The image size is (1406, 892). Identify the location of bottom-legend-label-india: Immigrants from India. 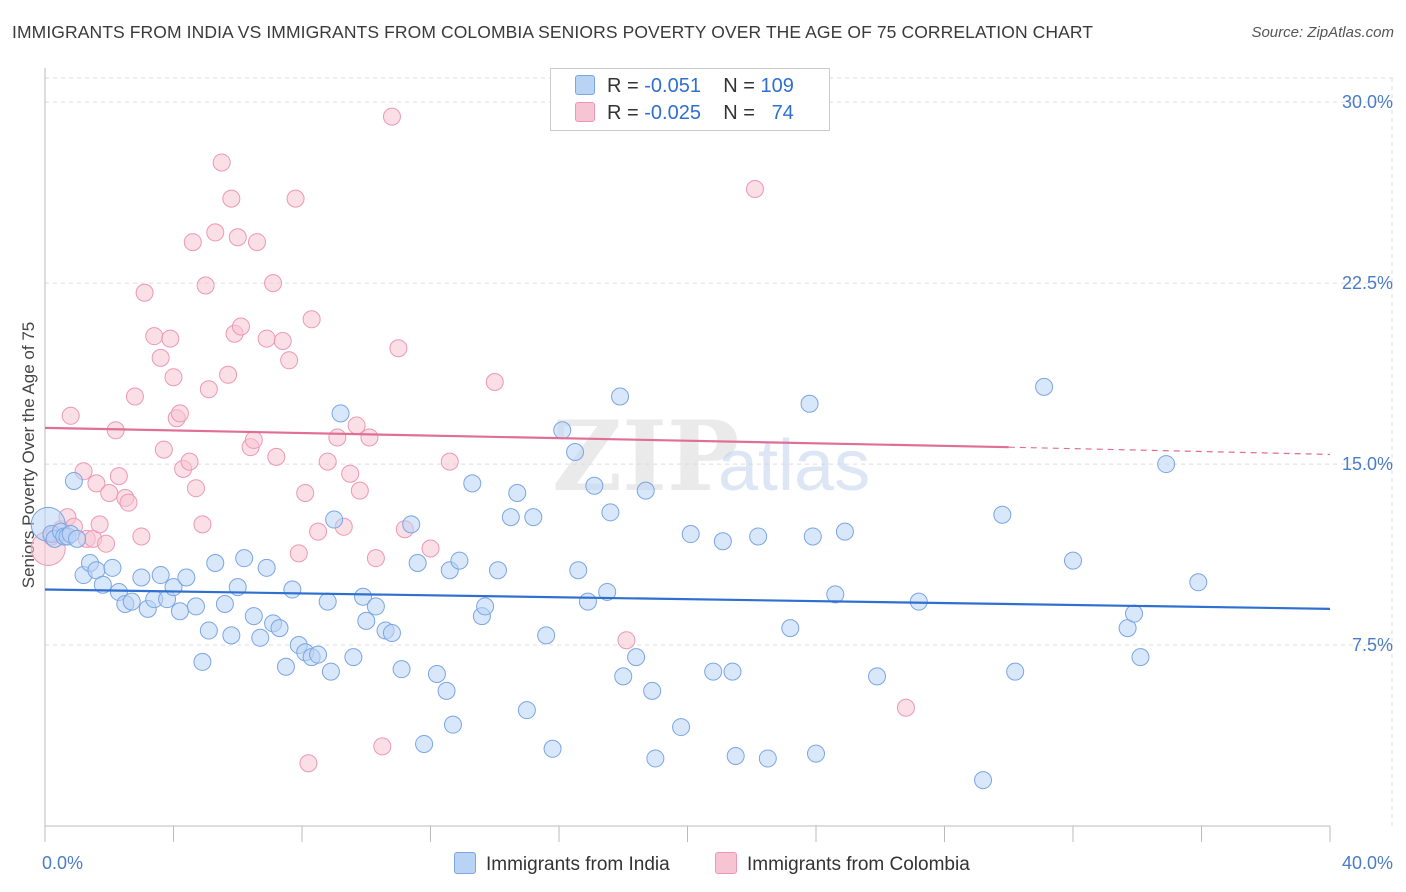
(578, 864).